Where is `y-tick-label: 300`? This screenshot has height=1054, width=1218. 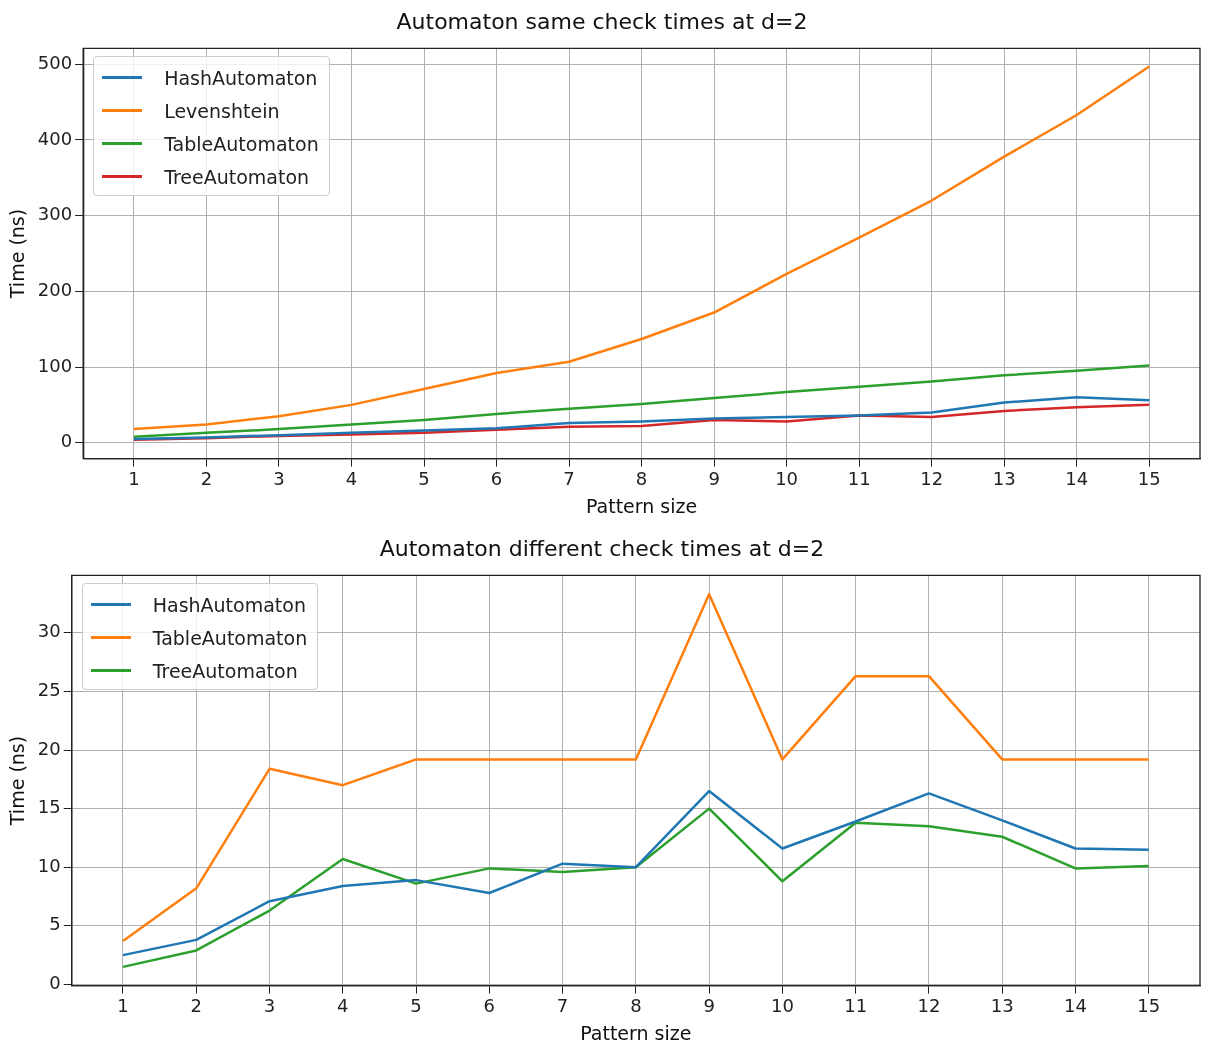
y-tick-label: 300 is located at coordinates (55, 214).